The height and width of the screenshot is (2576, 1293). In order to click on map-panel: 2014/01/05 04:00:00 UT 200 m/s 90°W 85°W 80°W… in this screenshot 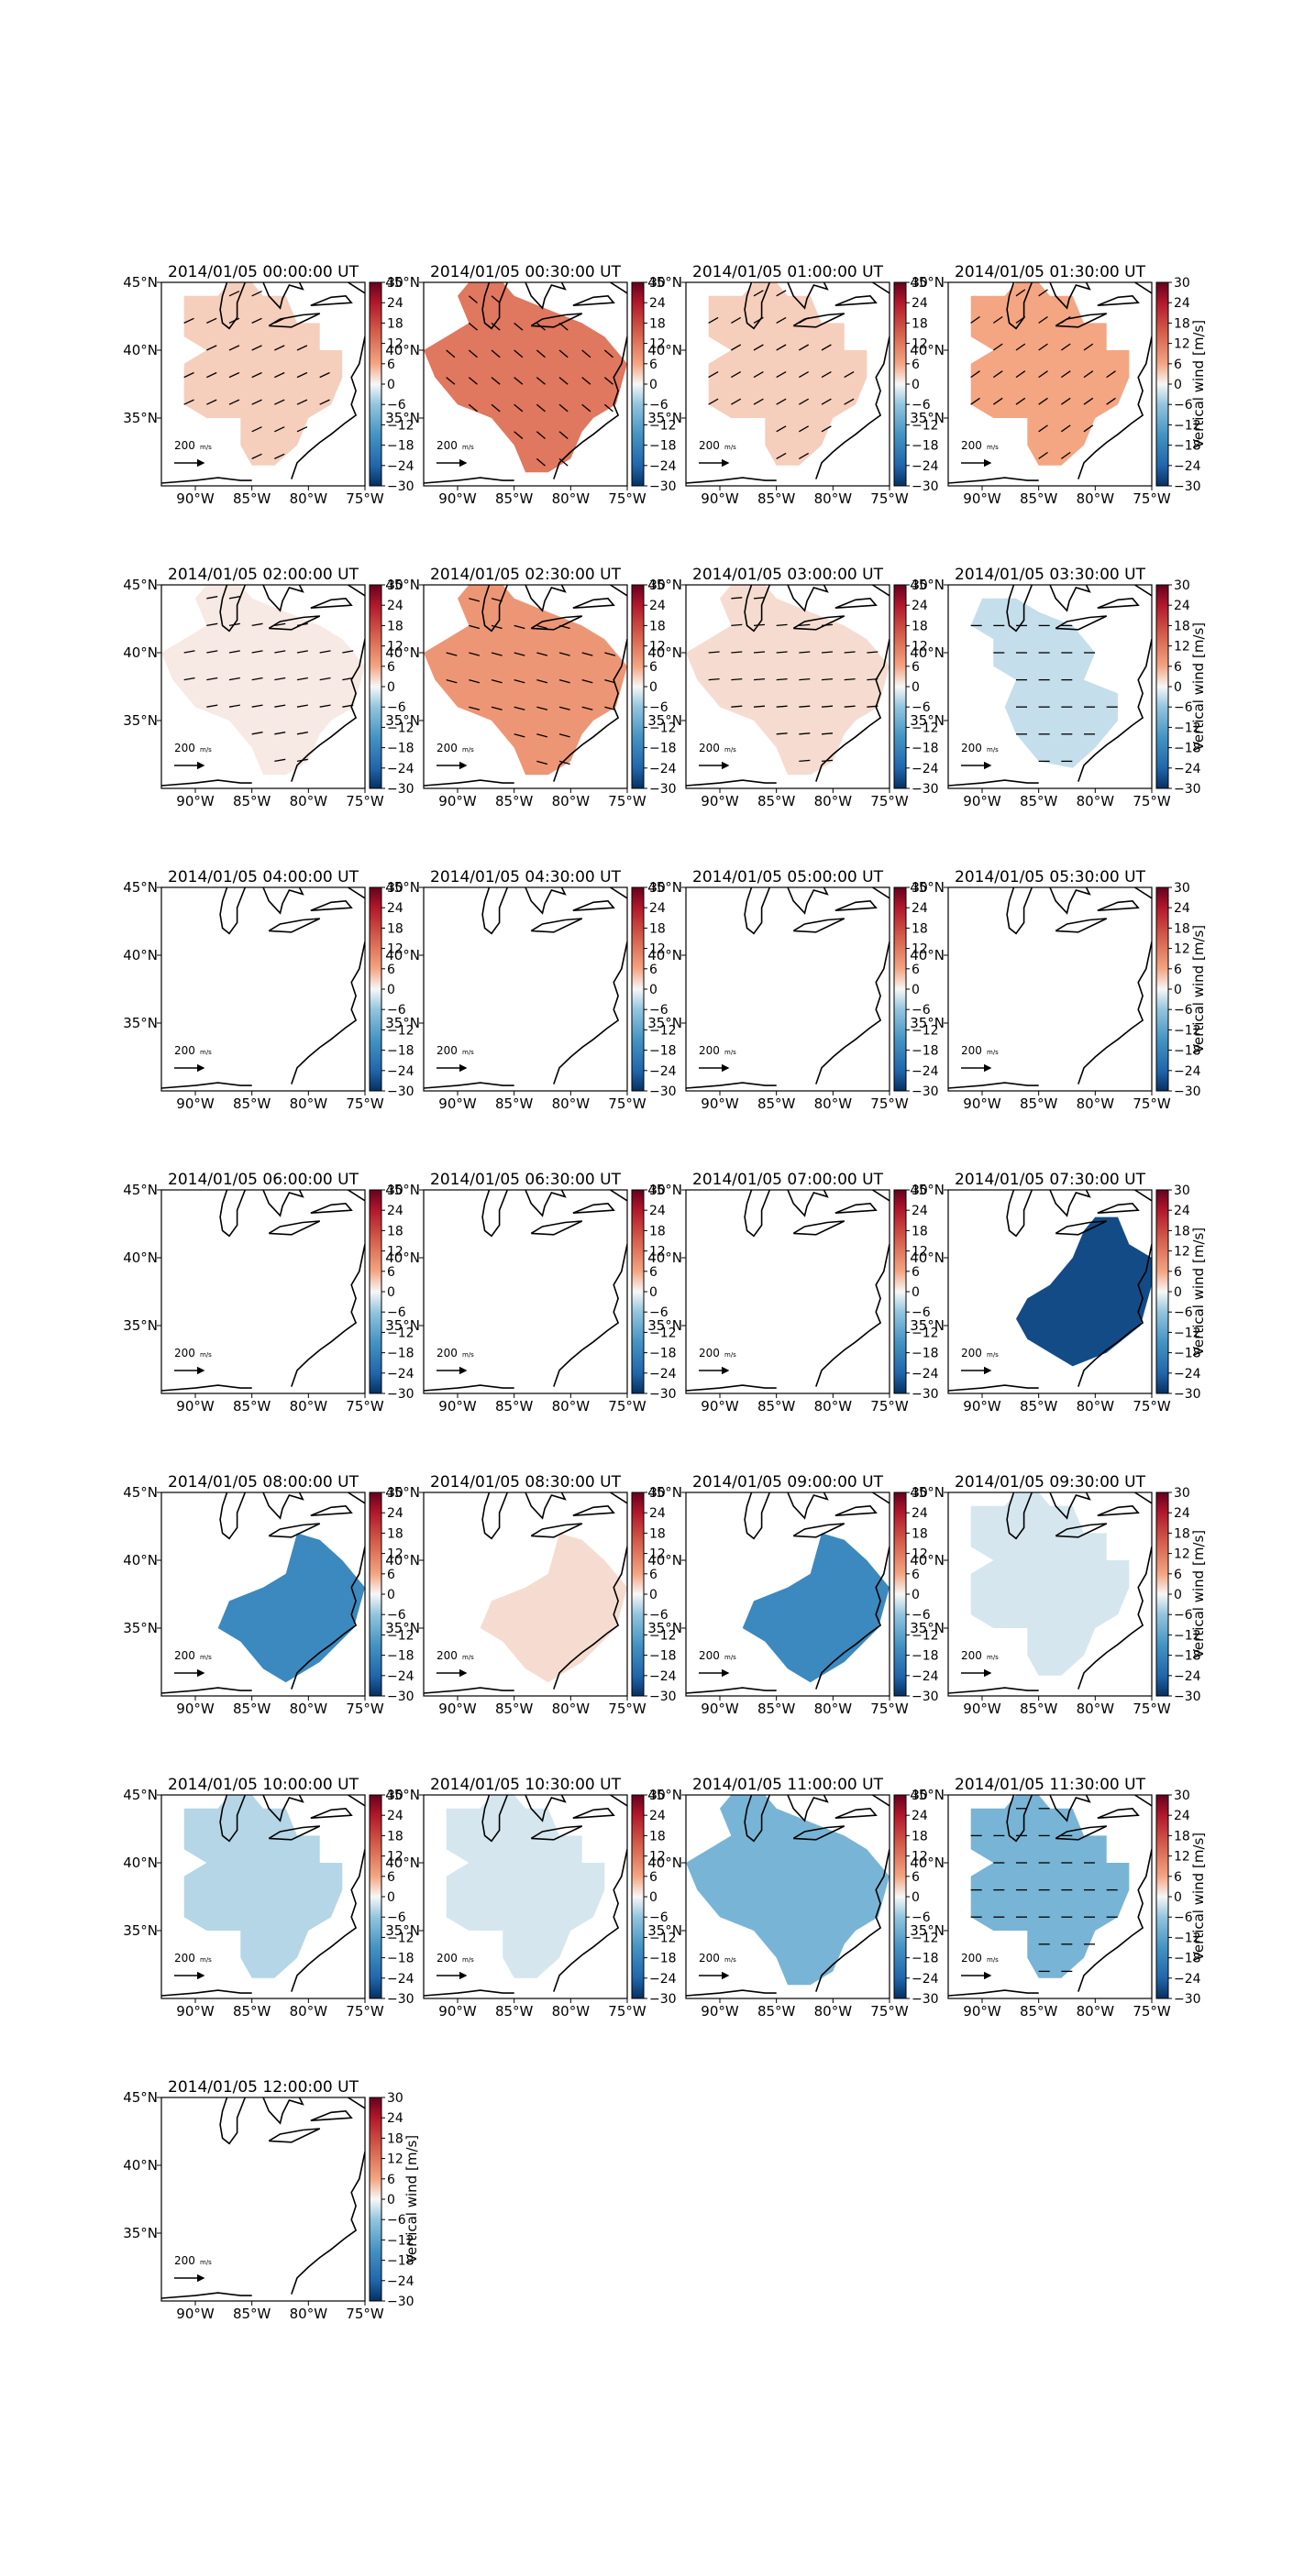, I will do `click(268, 990)`.